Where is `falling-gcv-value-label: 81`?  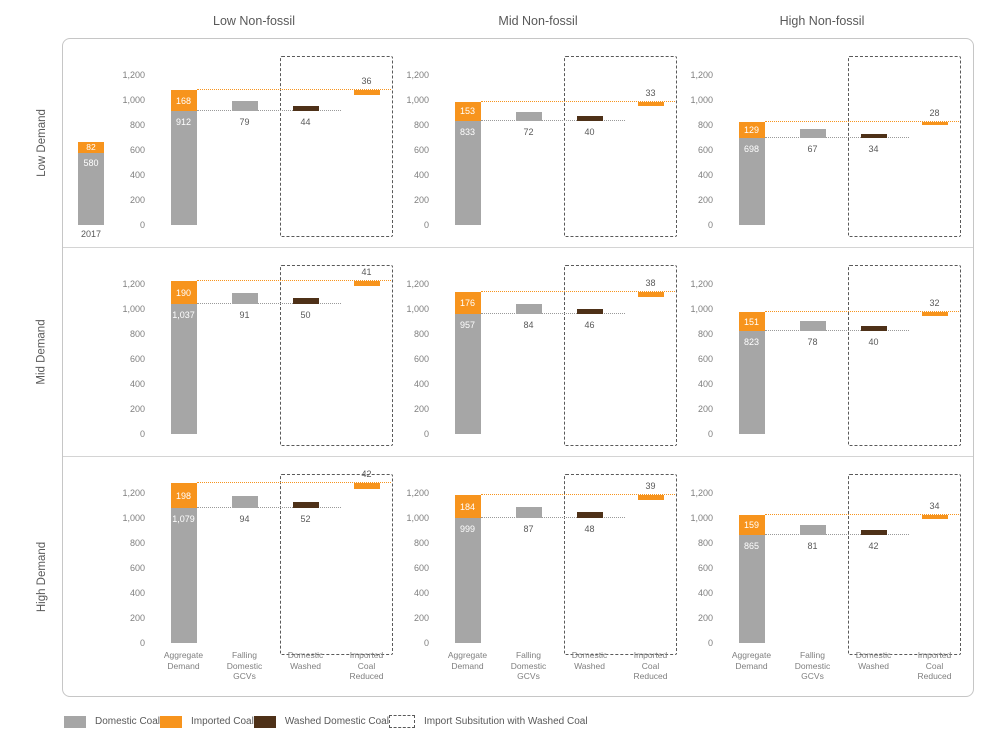
falling-gcv-value-label: 81 is located at coordinates (812, 545).